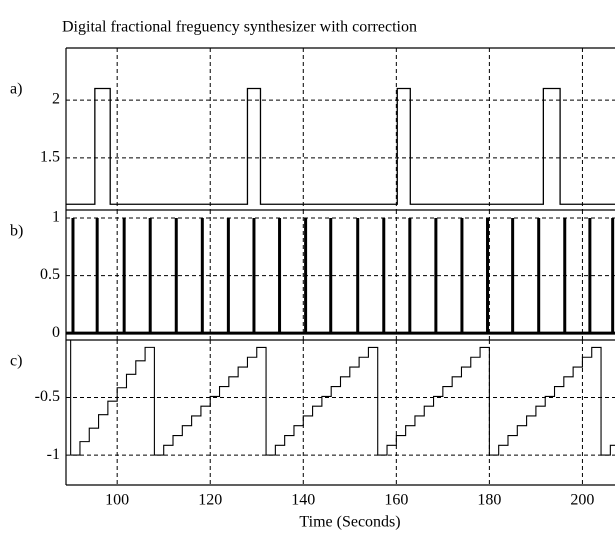  I want to click on y-tick-label: -0.5, so click(47, 396).